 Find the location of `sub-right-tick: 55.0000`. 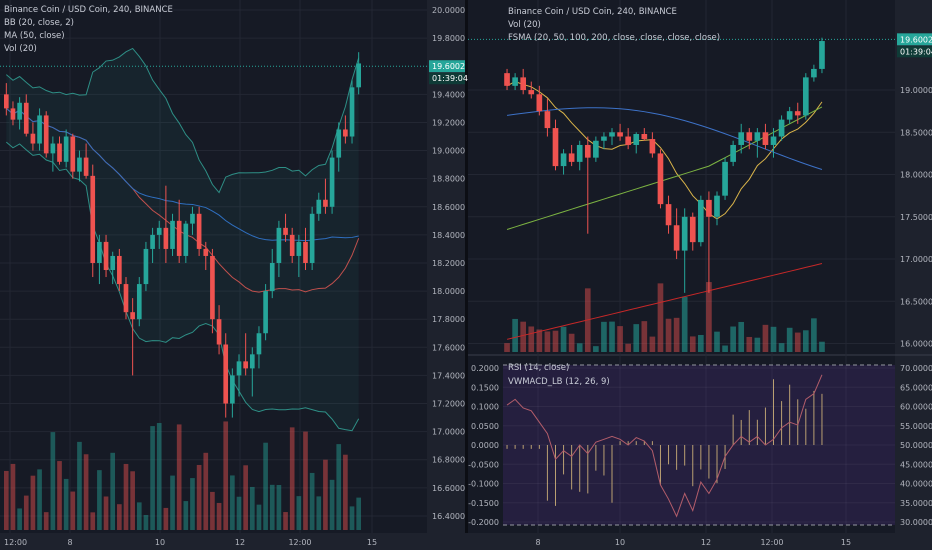

sub-right-tick: 55.0000 is located at coordinates (916, 426).